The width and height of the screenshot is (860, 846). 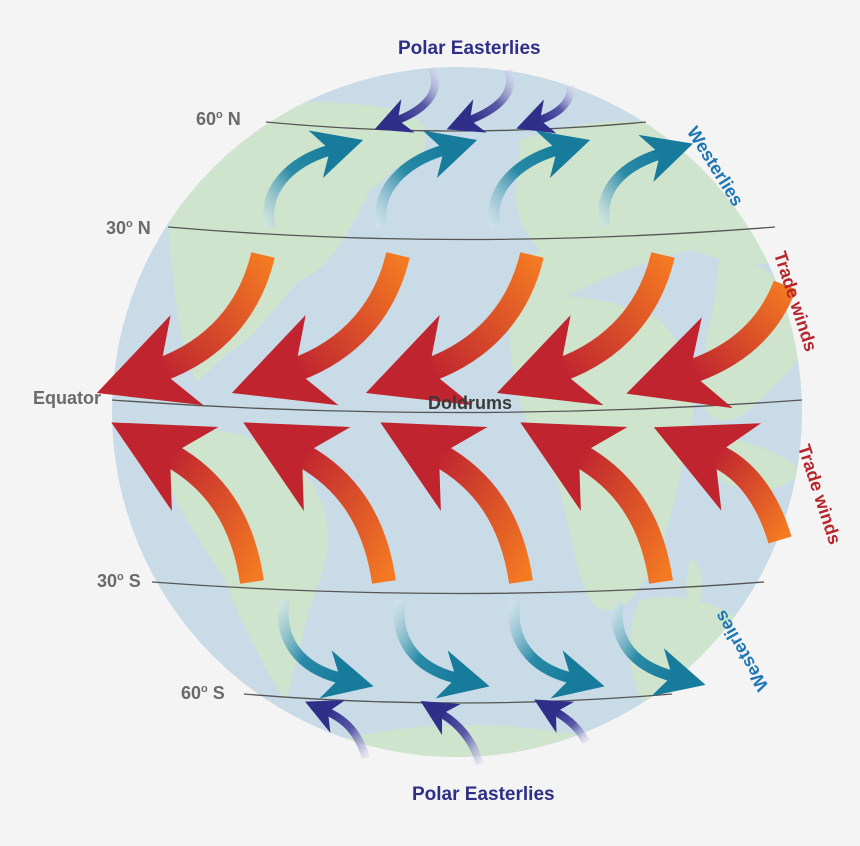 I want to click on latitude-60n-label: 60o N, so click(x=218, y=119).